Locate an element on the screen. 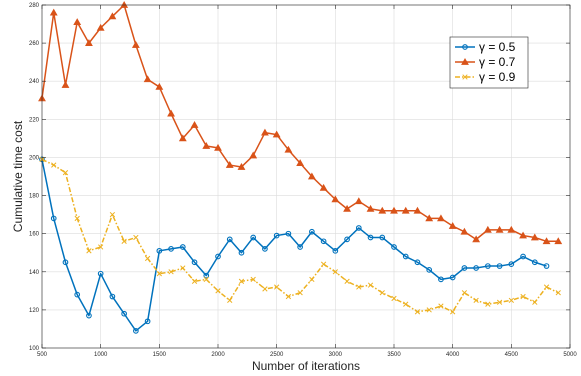  legend-entry-2: γ = 0.7 is located at coordinates (485, 62).